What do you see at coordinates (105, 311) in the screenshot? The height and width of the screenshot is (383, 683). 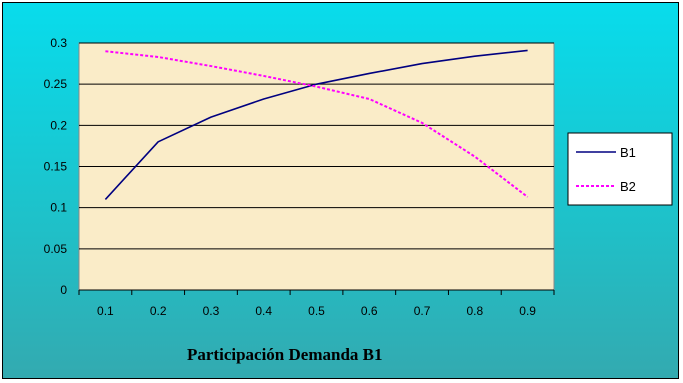 I see `x-tick-label: 0.1` at bounding box center [105, 311].